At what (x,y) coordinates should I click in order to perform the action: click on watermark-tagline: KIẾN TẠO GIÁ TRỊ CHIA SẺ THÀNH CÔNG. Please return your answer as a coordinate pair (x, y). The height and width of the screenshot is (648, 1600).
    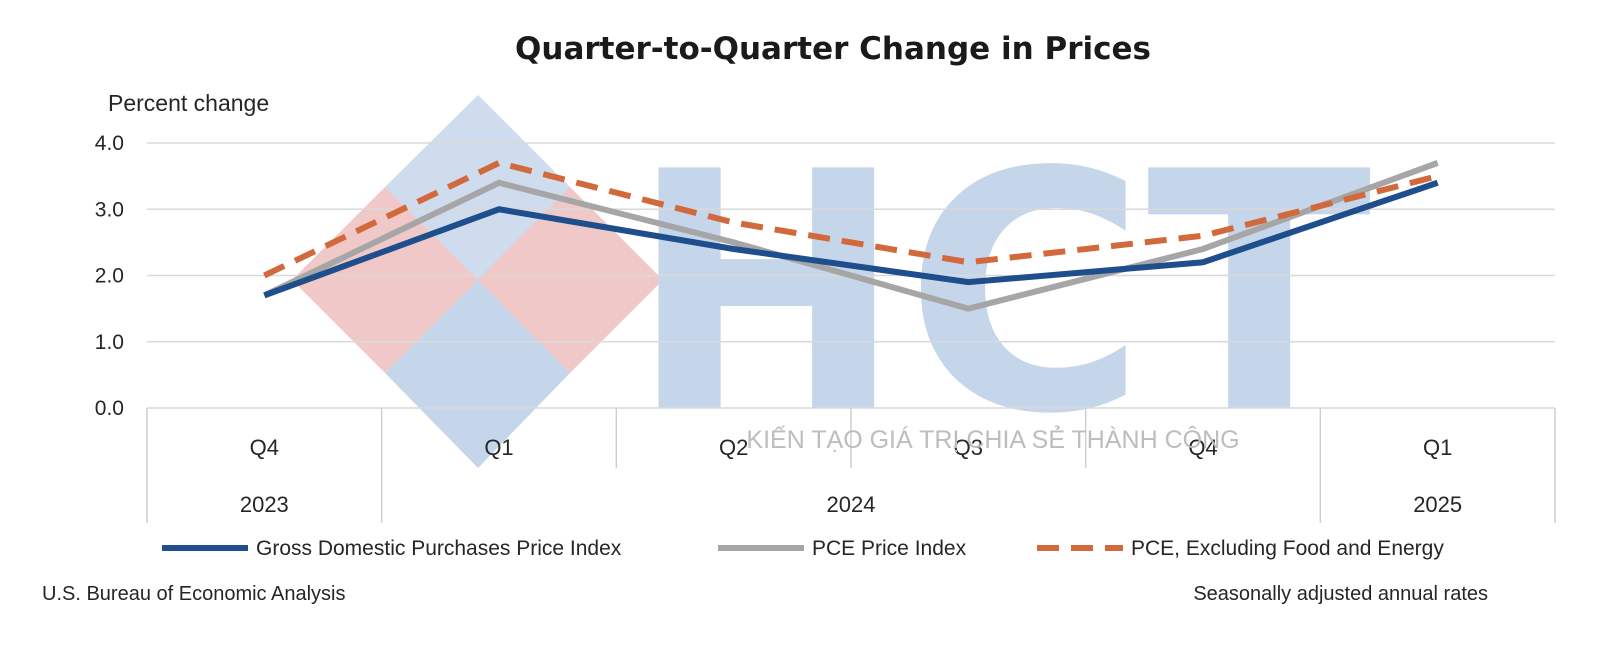
    Looking at the image, I should click on (992, 439).